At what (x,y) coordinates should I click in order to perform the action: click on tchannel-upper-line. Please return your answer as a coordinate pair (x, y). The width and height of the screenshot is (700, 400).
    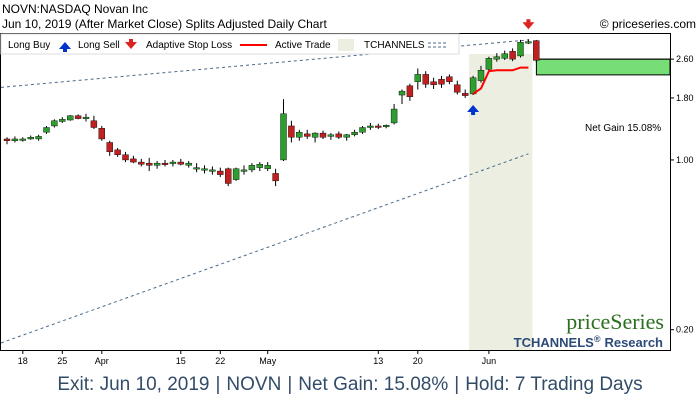
    Looking at the image, I should click on (264, 63).